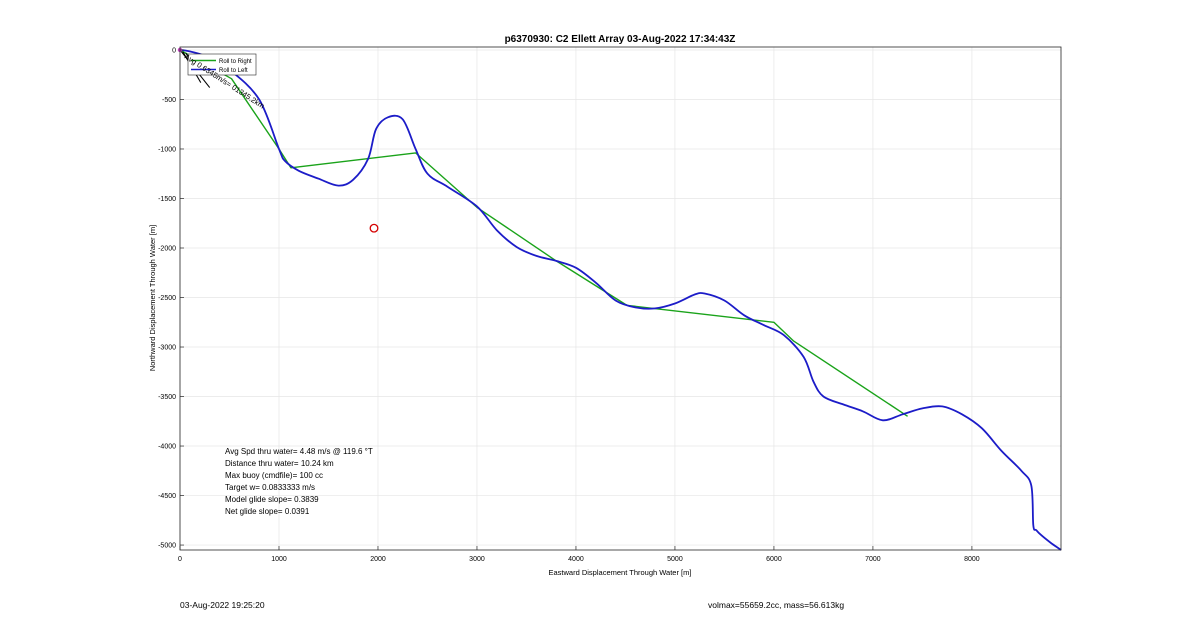  I want to click on legend-label-roll-left: Roll to Left, so click(233, 71).